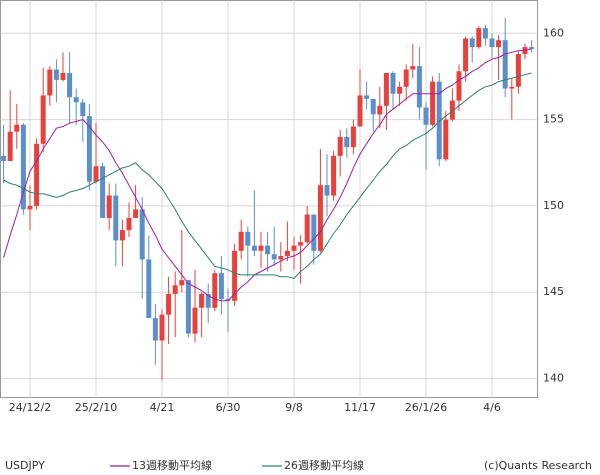  What do you see at coordinates (553, 119) in the screenshot?
I see `y-tick-label: 155` at bounding box center [553, 119].